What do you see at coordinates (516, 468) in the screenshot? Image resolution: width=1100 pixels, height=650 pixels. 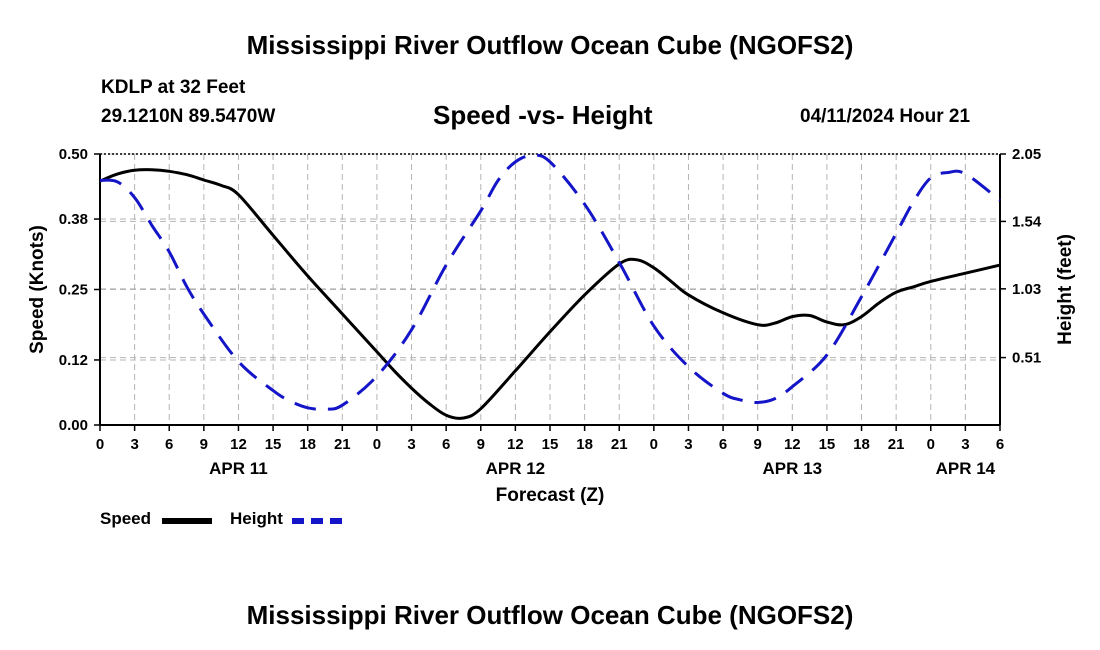 I see `date-label: APR 12` at bounding box center [516, 468].